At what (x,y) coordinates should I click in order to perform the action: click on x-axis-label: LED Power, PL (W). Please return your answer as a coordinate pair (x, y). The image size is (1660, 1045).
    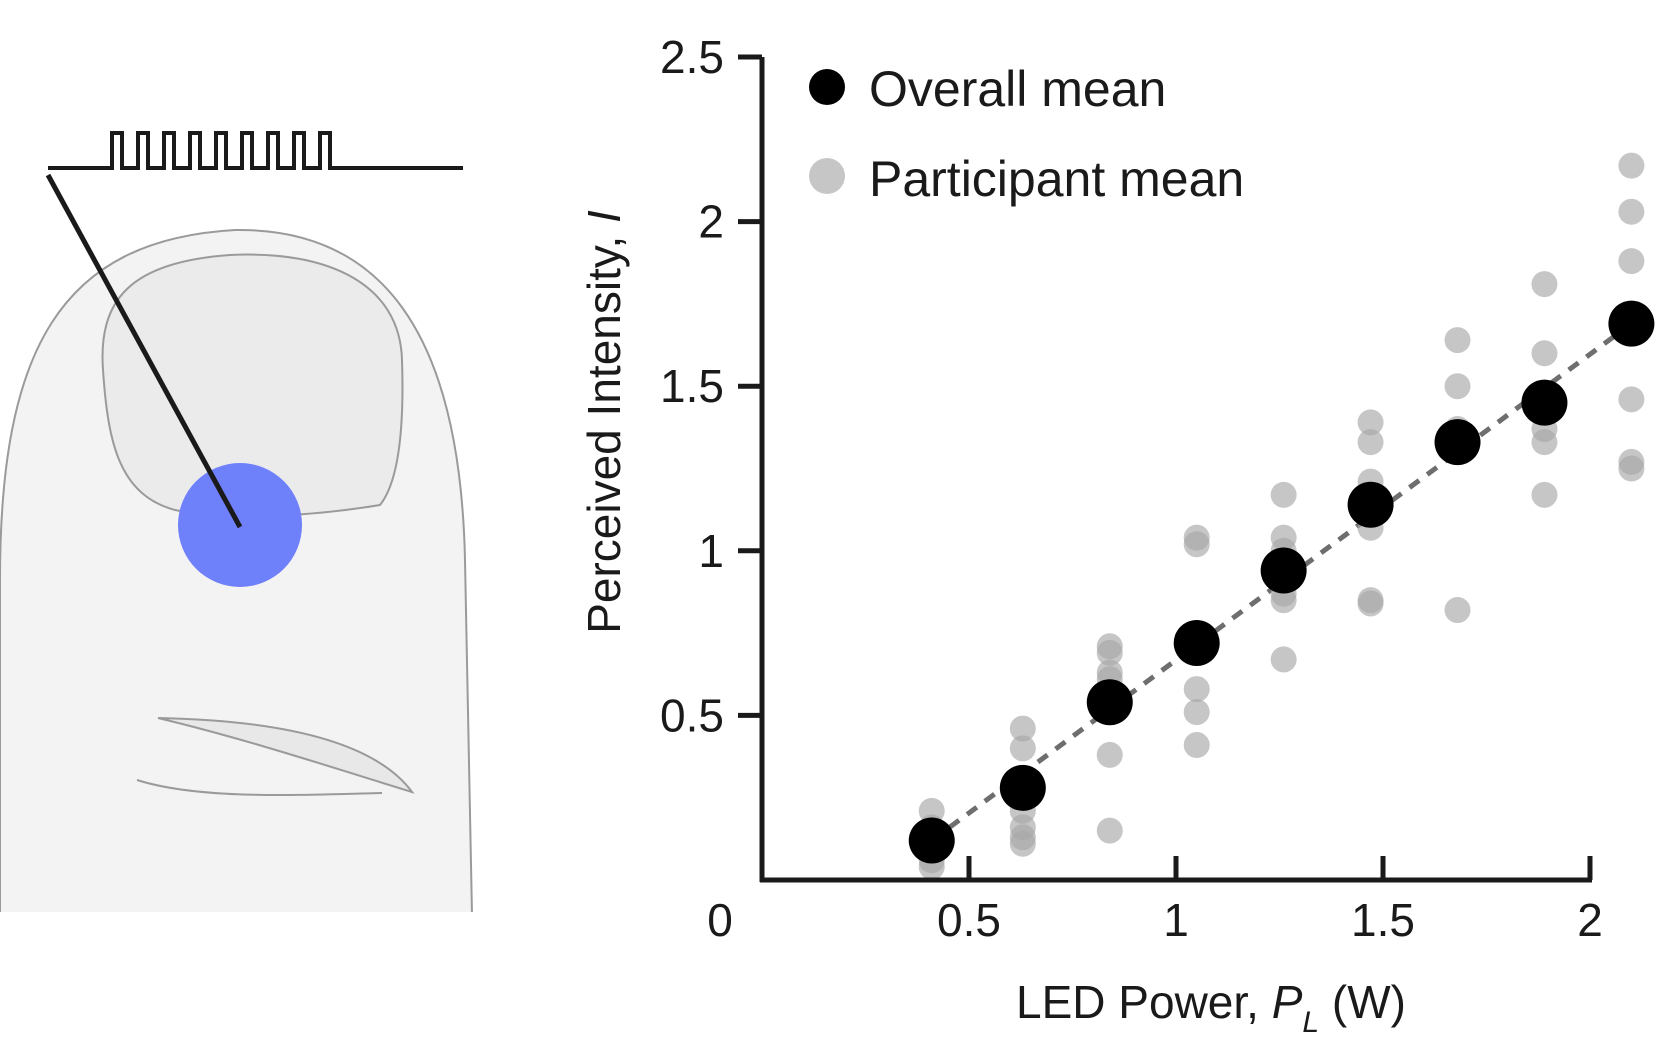
    Looking at the image, I should click on (1211, 1007).